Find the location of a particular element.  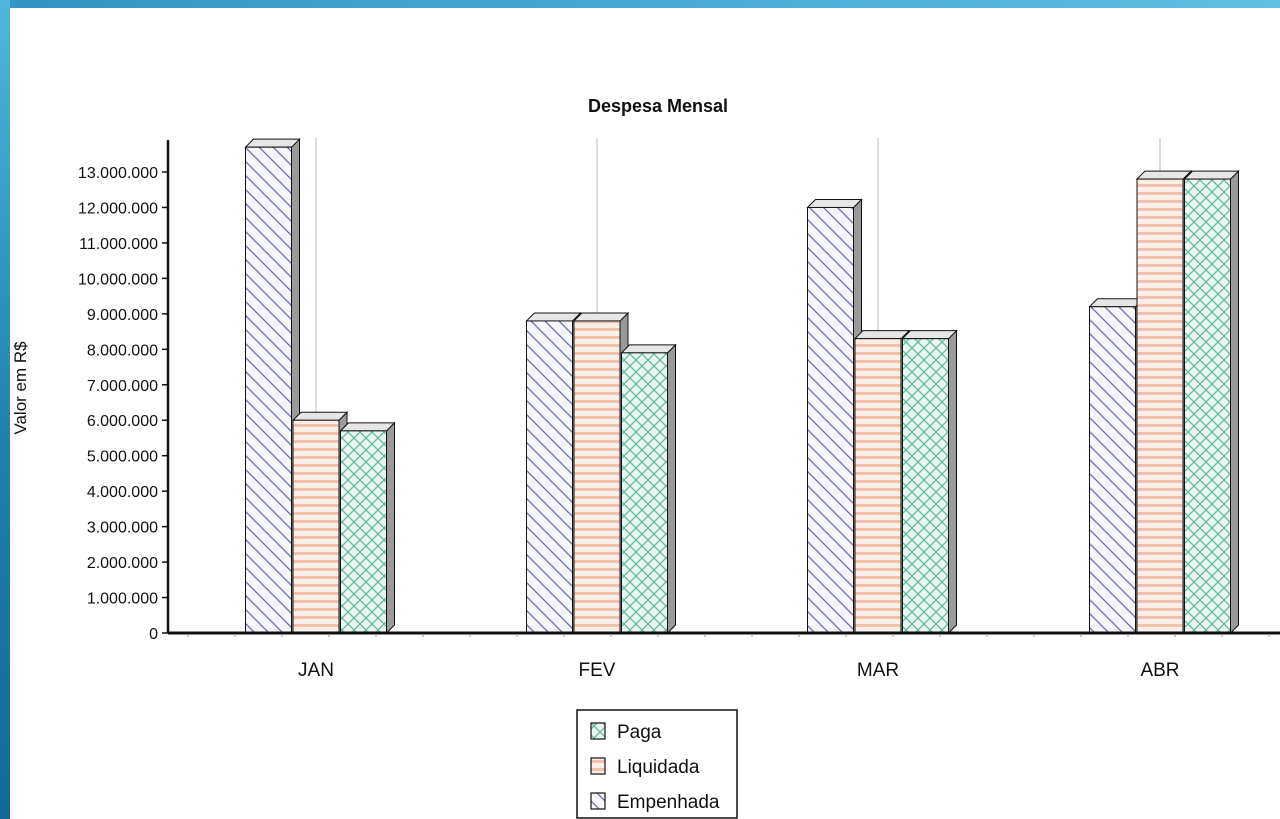

legend-item-liquidada: Liquidada is located at coordinates (645, 767).